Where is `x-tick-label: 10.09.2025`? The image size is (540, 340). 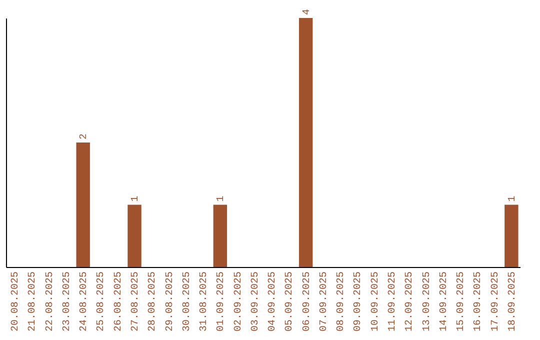
x-tick-label: 10.09.2025 is located at coordinates (376, 302).